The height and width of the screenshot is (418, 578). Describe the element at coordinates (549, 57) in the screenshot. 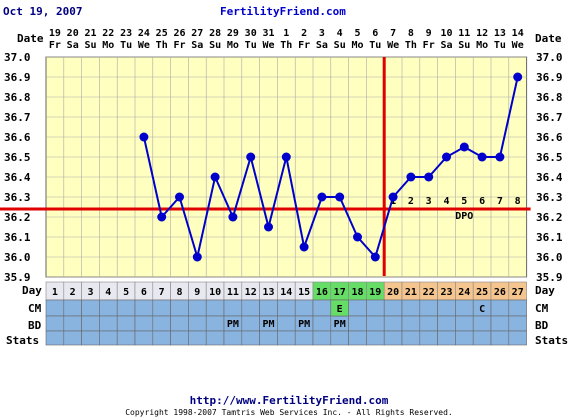

I see `y-tick-label-right: 37.0` at that location.